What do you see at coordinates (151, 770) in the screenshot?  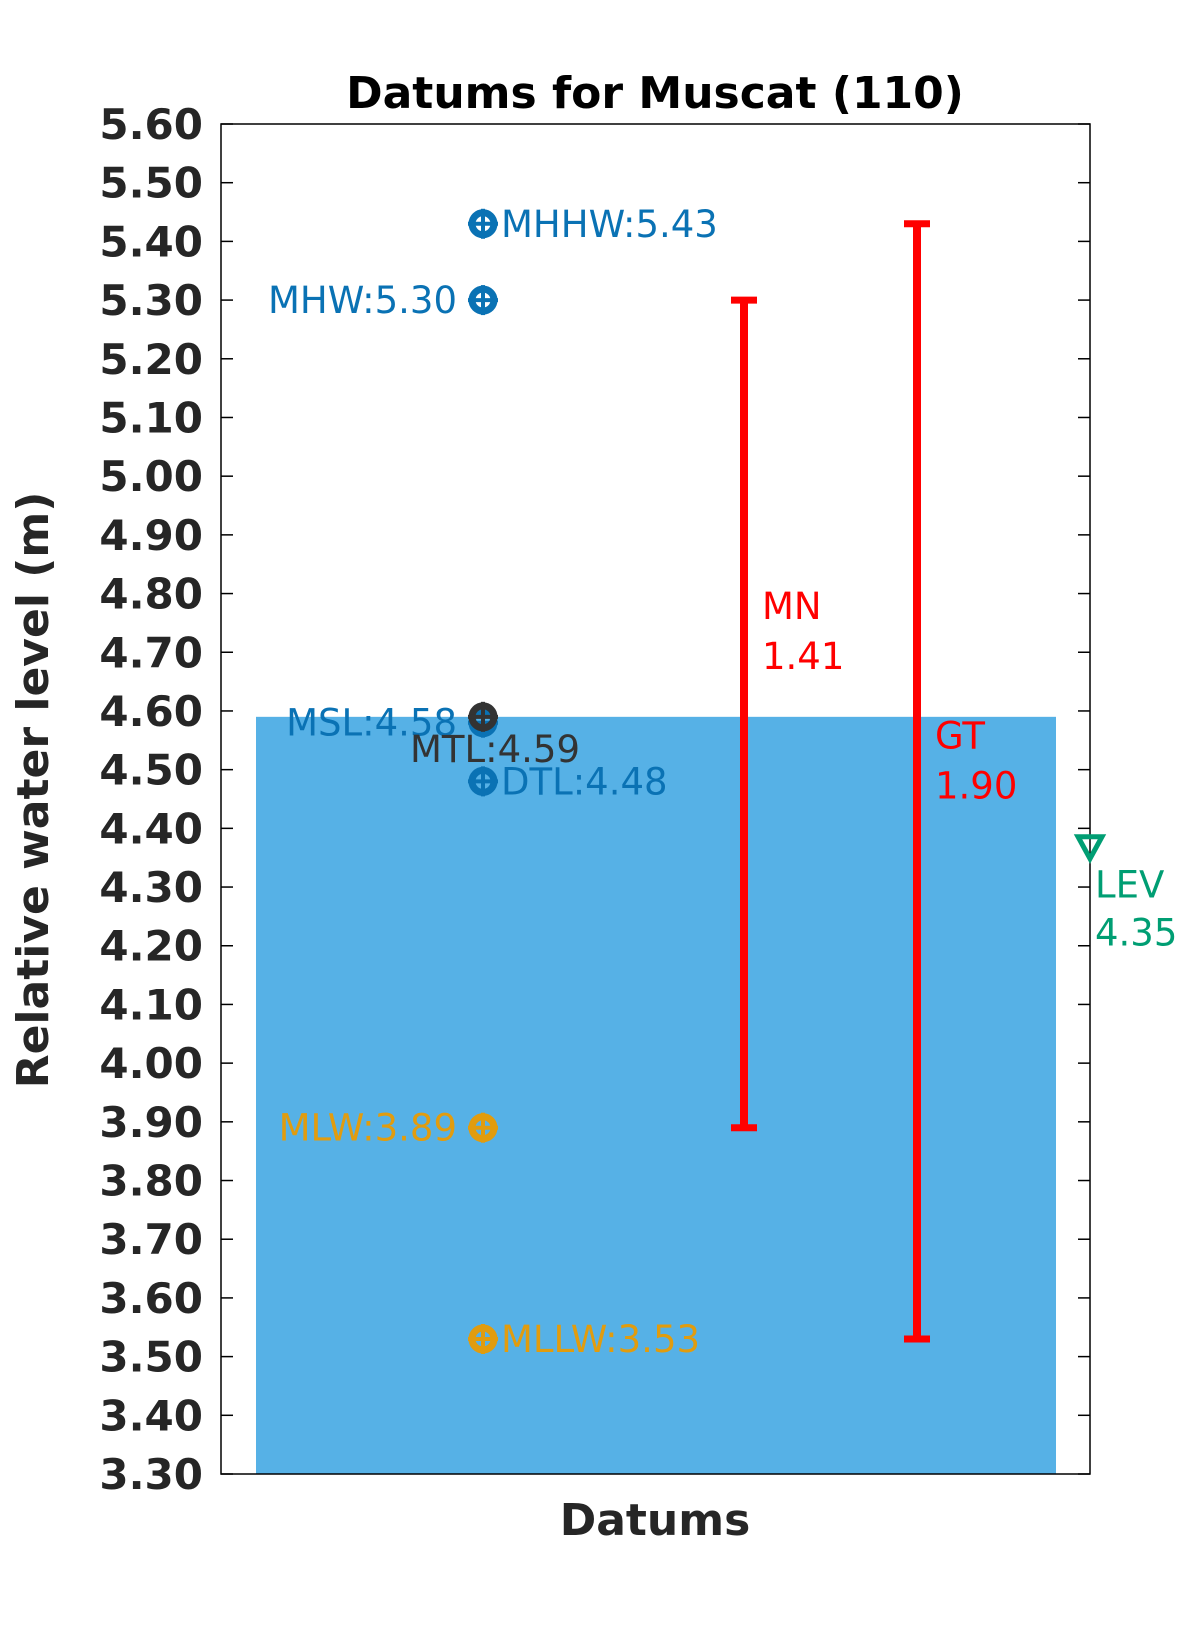 I see `y-tick-label-12: 4.50` at bounding box center [151, 770].